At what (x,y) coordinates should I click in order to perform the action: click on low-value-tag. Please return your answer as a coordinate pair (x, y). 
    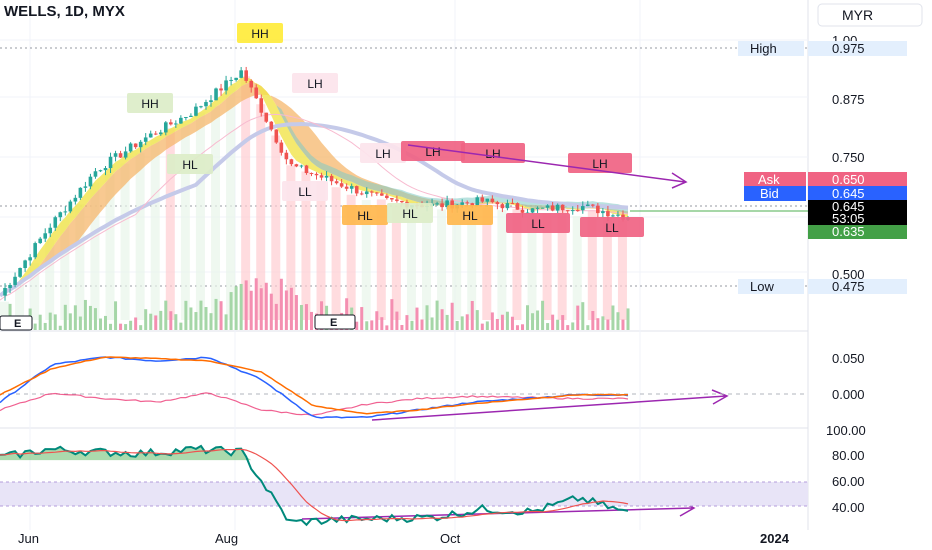
    Looking at the image, I should click on (857, 286).